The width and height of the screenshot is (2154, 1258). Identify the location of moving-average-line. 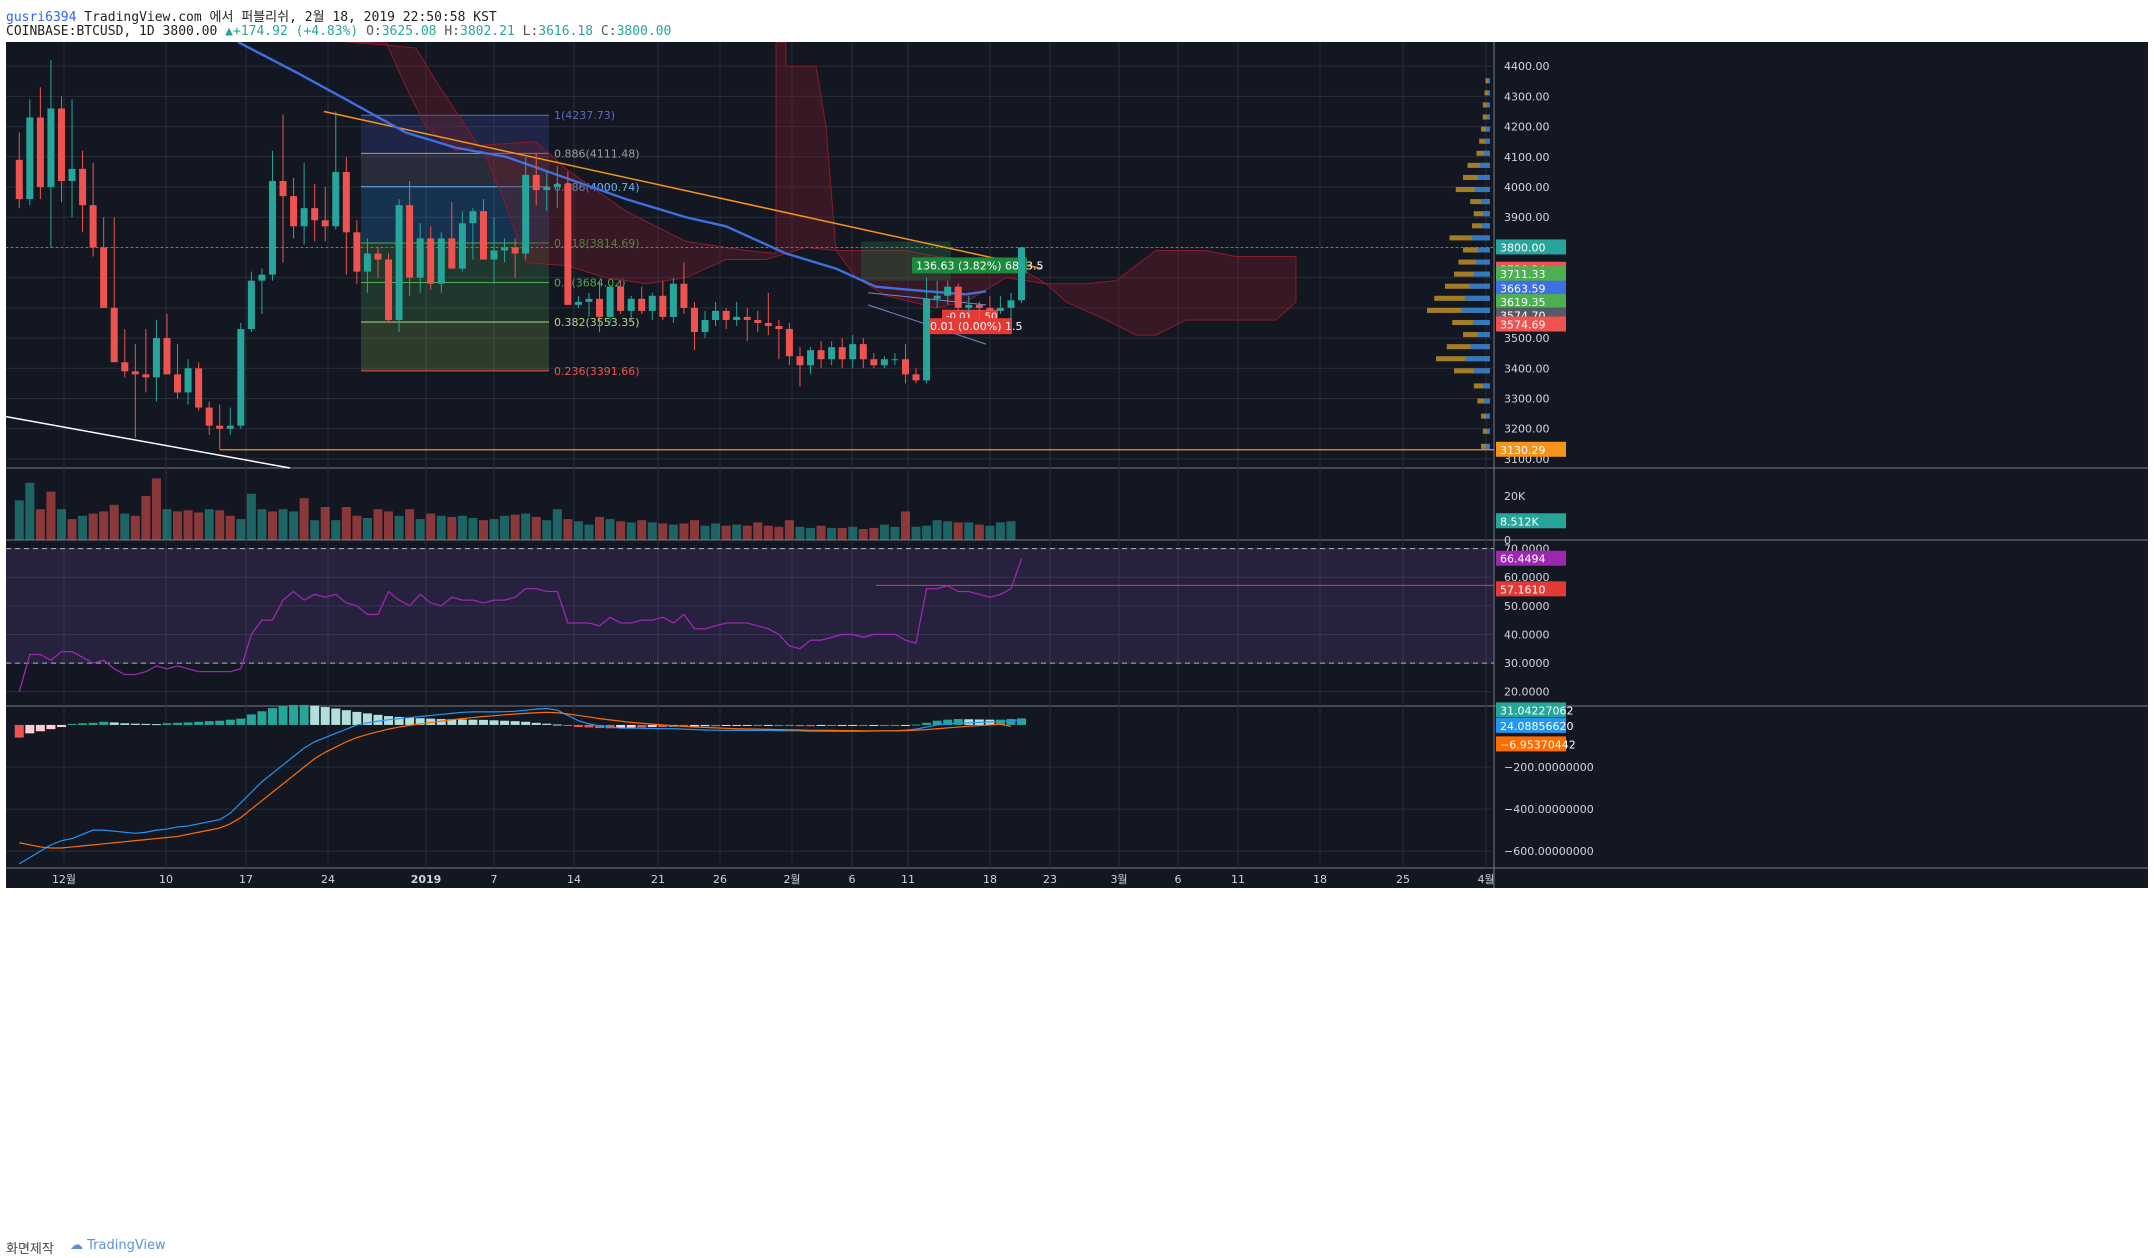
(612, 169).